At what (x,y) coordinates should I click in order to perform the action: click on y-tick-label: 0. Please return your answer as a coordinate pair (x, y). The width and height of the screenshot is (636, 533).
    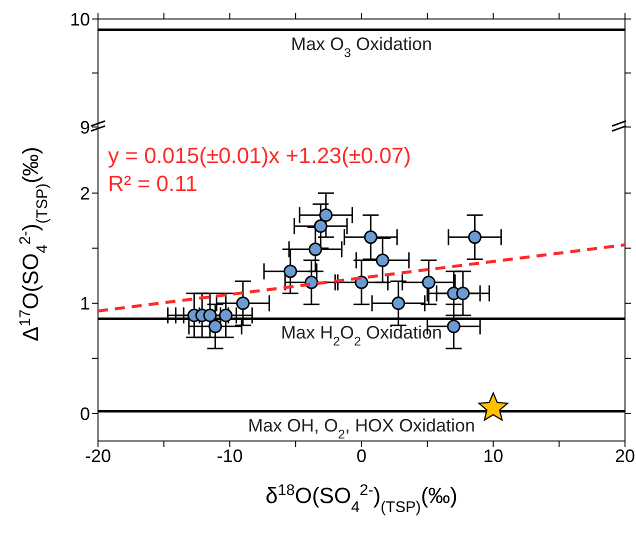
    Looking at the image, I should click on (85, 414).